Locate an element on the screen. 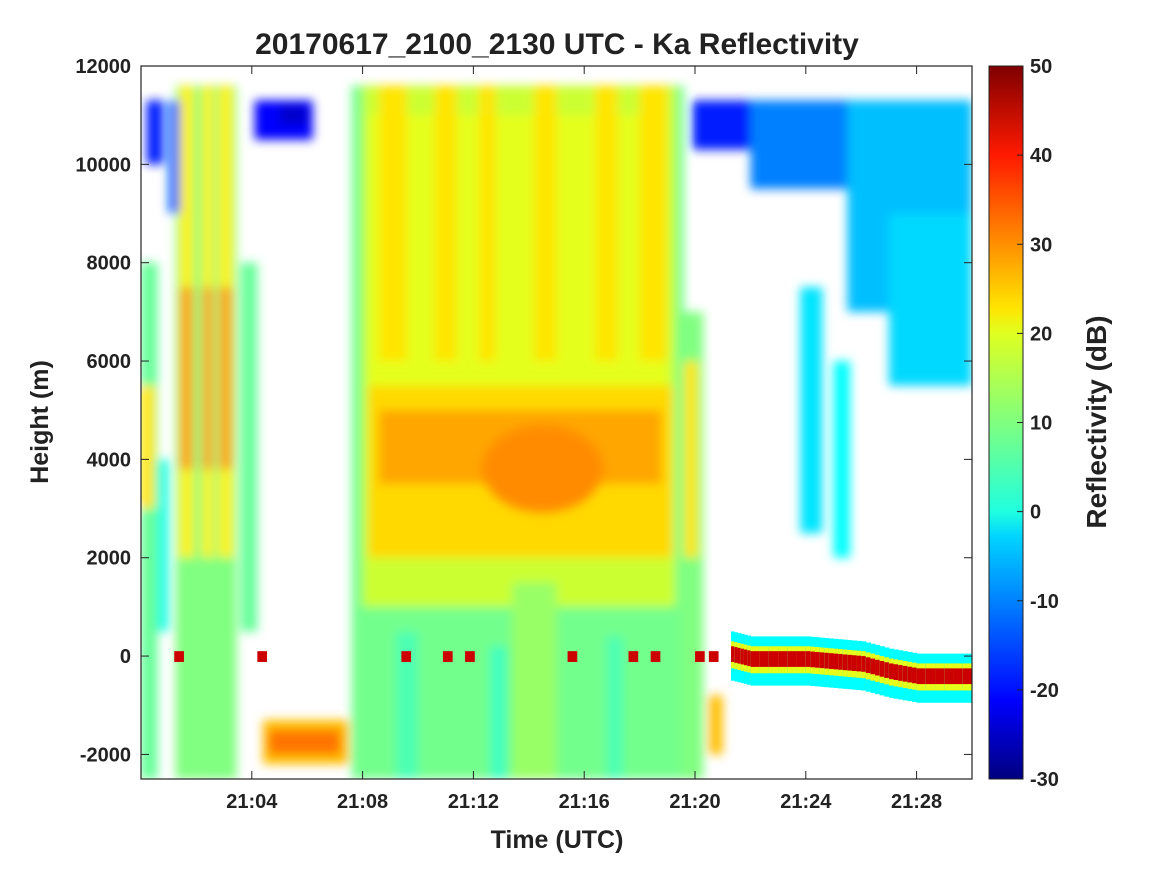 The height and width of the screenshot is (875, 1167). x-tick-label: 21:08 is located at coordinates (362, 802).